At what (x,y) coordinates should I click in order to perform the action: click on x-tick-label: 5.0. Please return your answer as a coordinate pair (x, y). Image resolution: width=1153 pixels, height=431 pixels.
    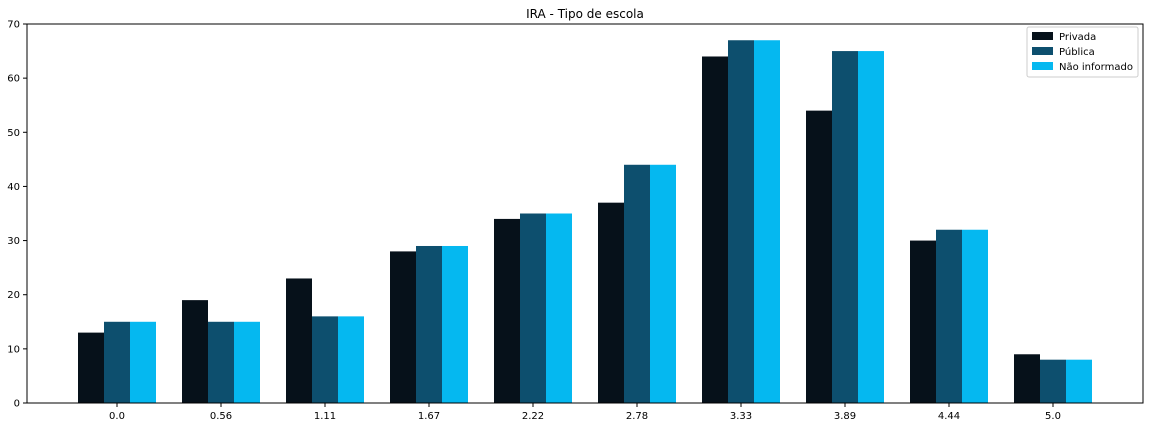
    Looking at the image, I should click on (1053, 416).